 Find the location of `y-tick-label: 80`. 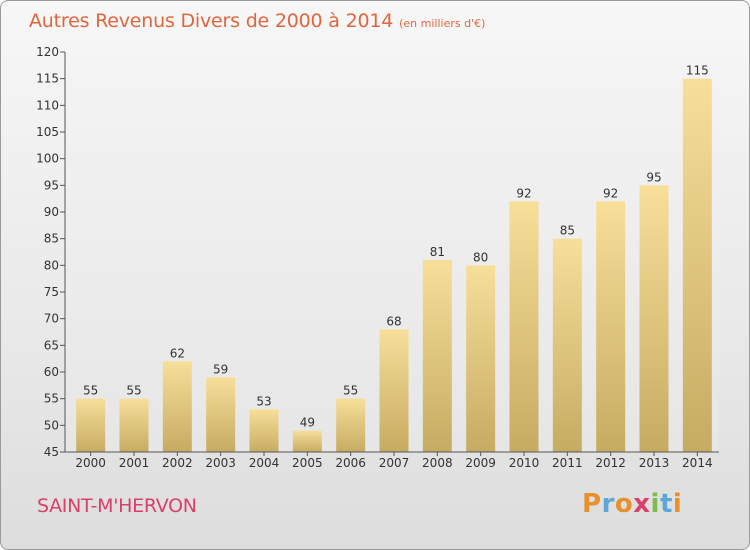

y-tick-label: 80 is located at coordinates (51, 265).